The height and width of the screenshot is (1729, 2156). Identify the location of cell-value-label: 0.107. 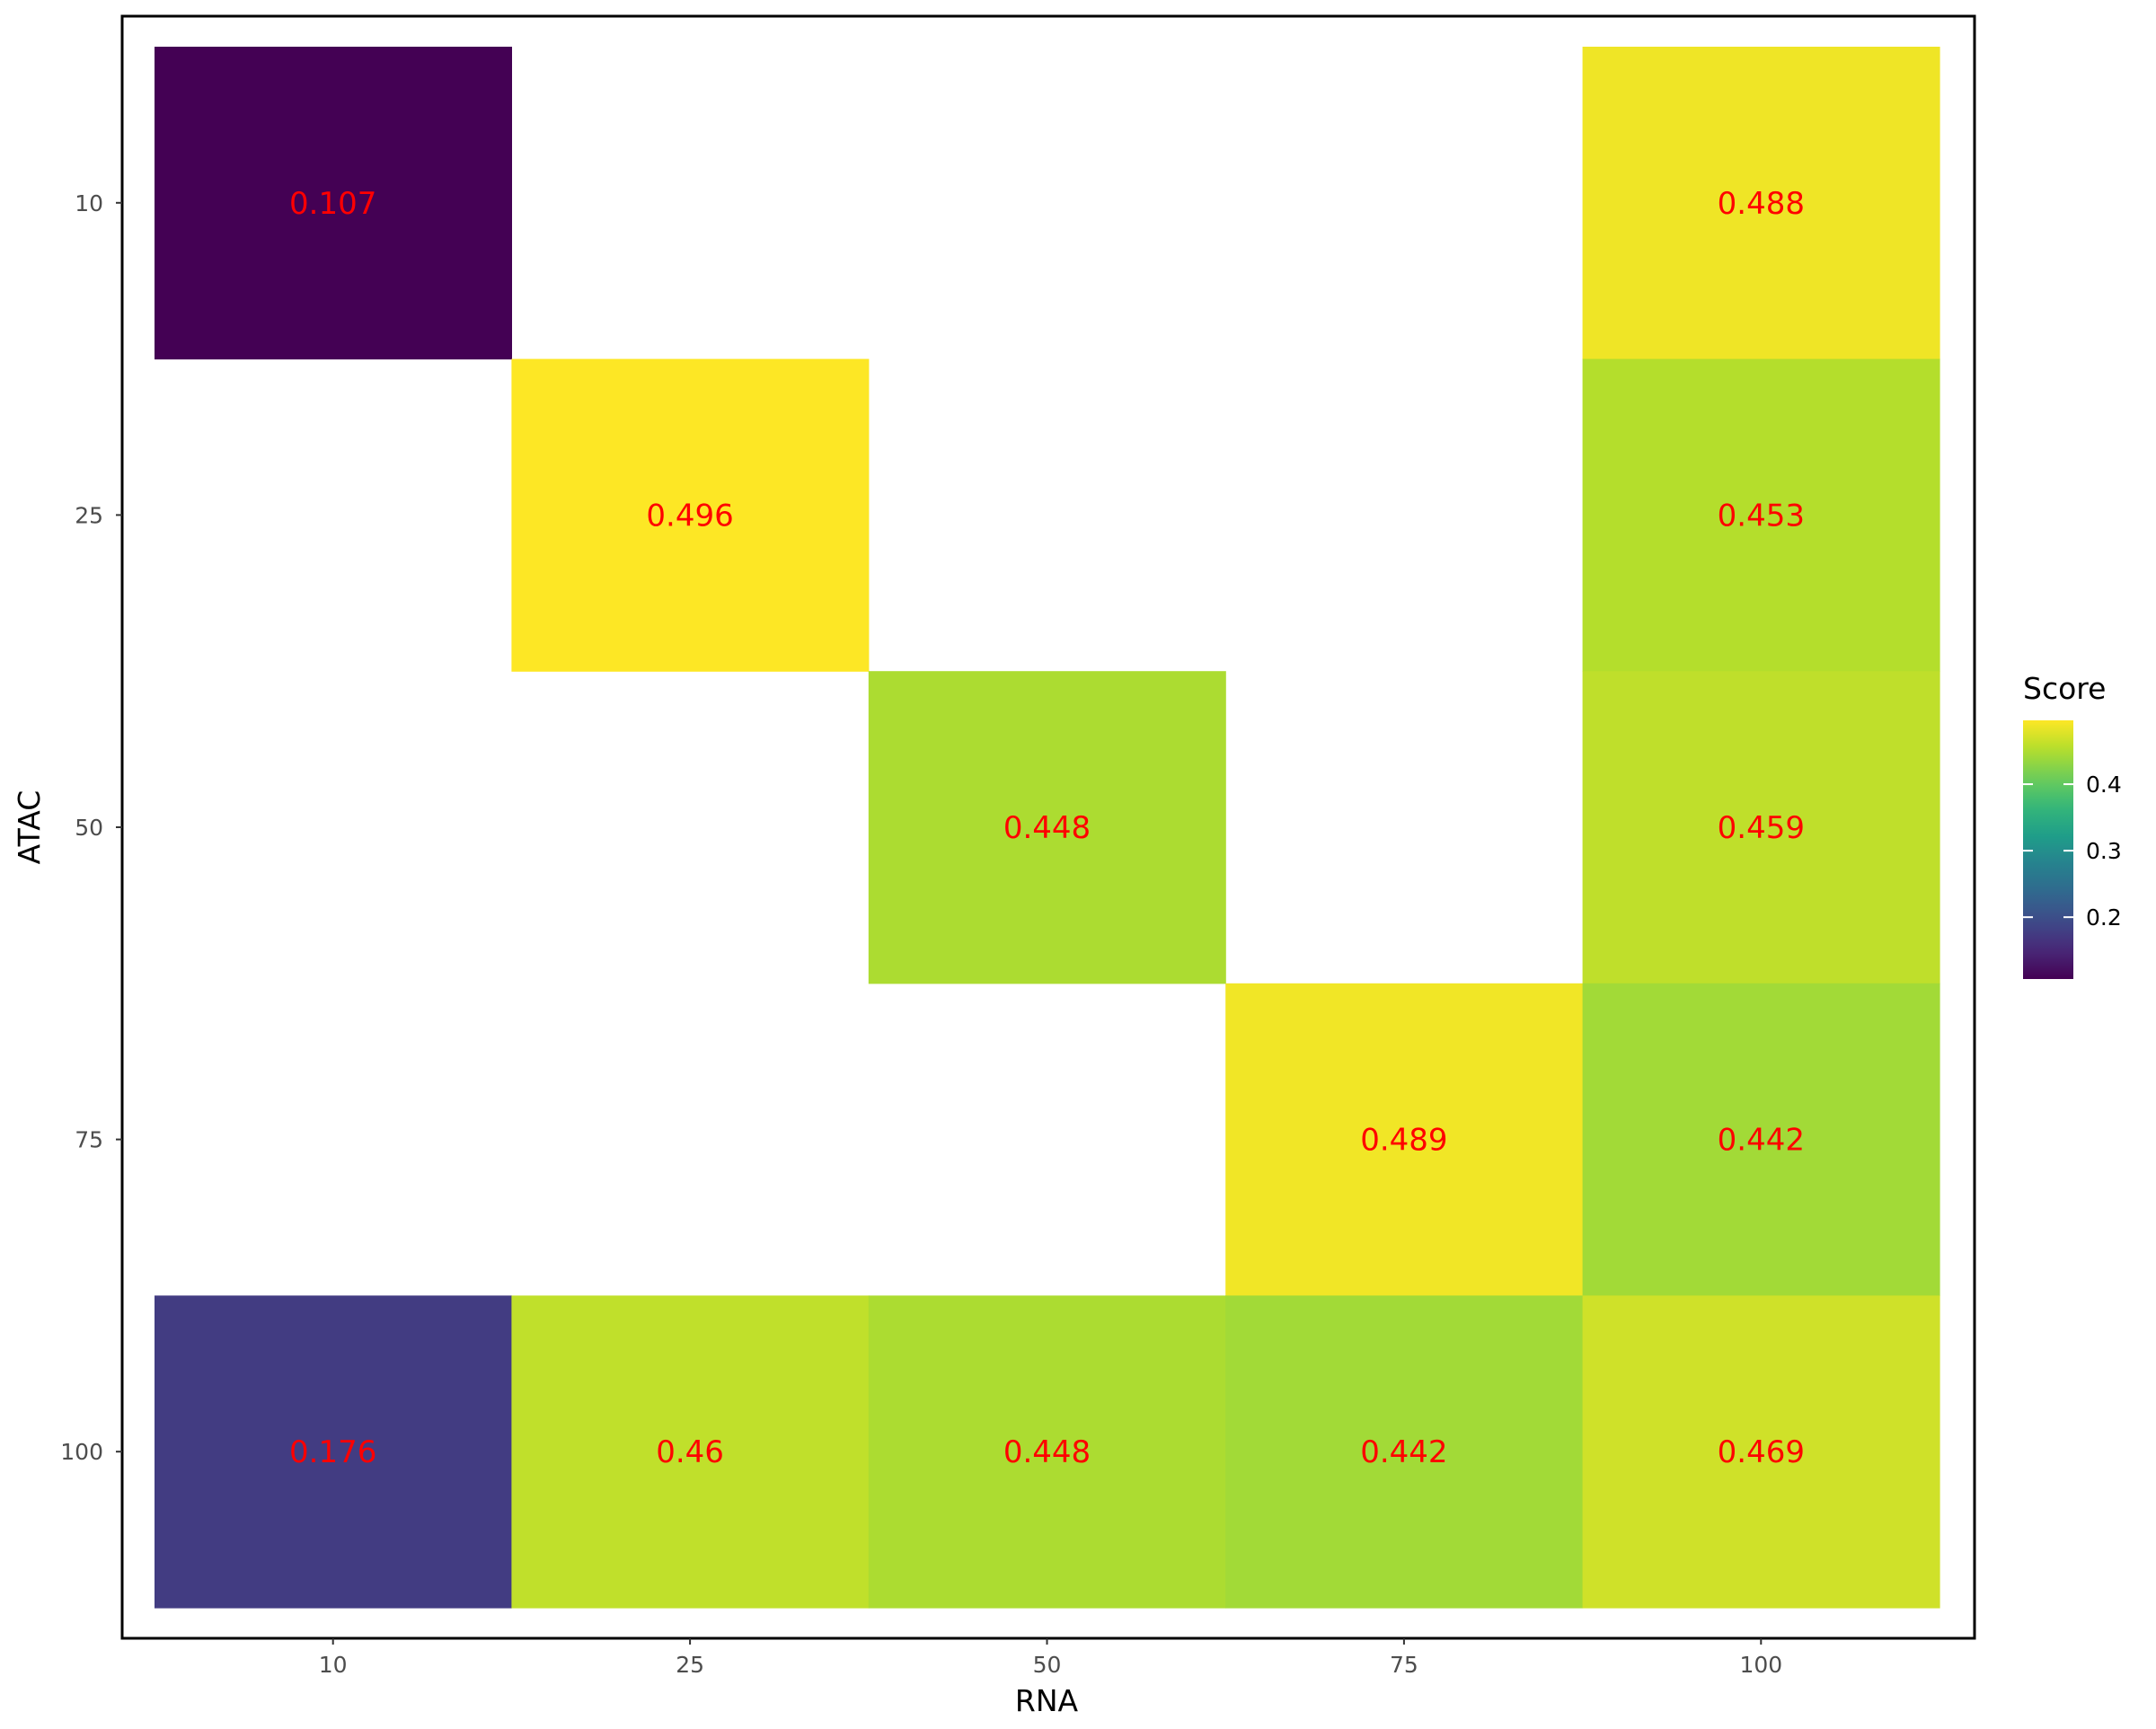
(332, 204).